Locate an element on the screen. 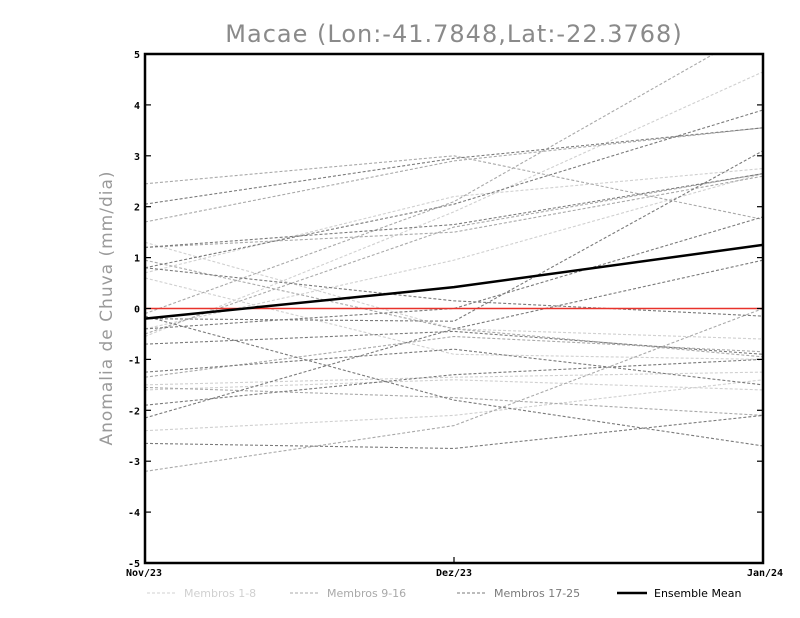 The width and height of the screenshot is (800, 618). y-tick-label: 5 is located at coordinates (137, 55).